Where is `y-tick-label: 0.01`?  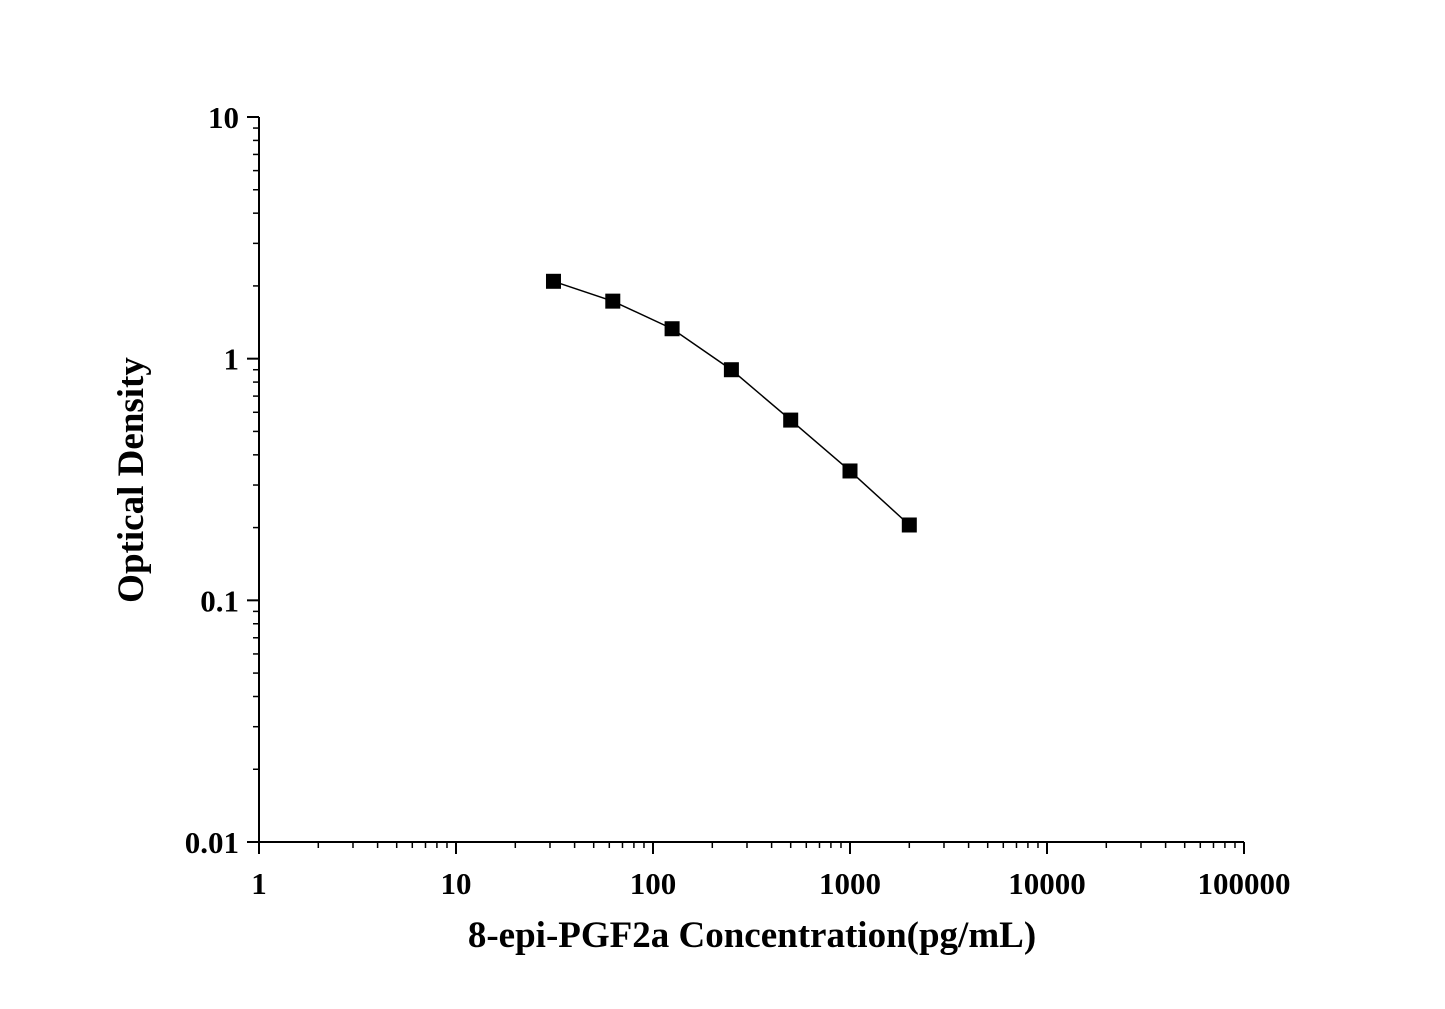
y-tick-label: 0.01 is located at coordinates (212, 842).